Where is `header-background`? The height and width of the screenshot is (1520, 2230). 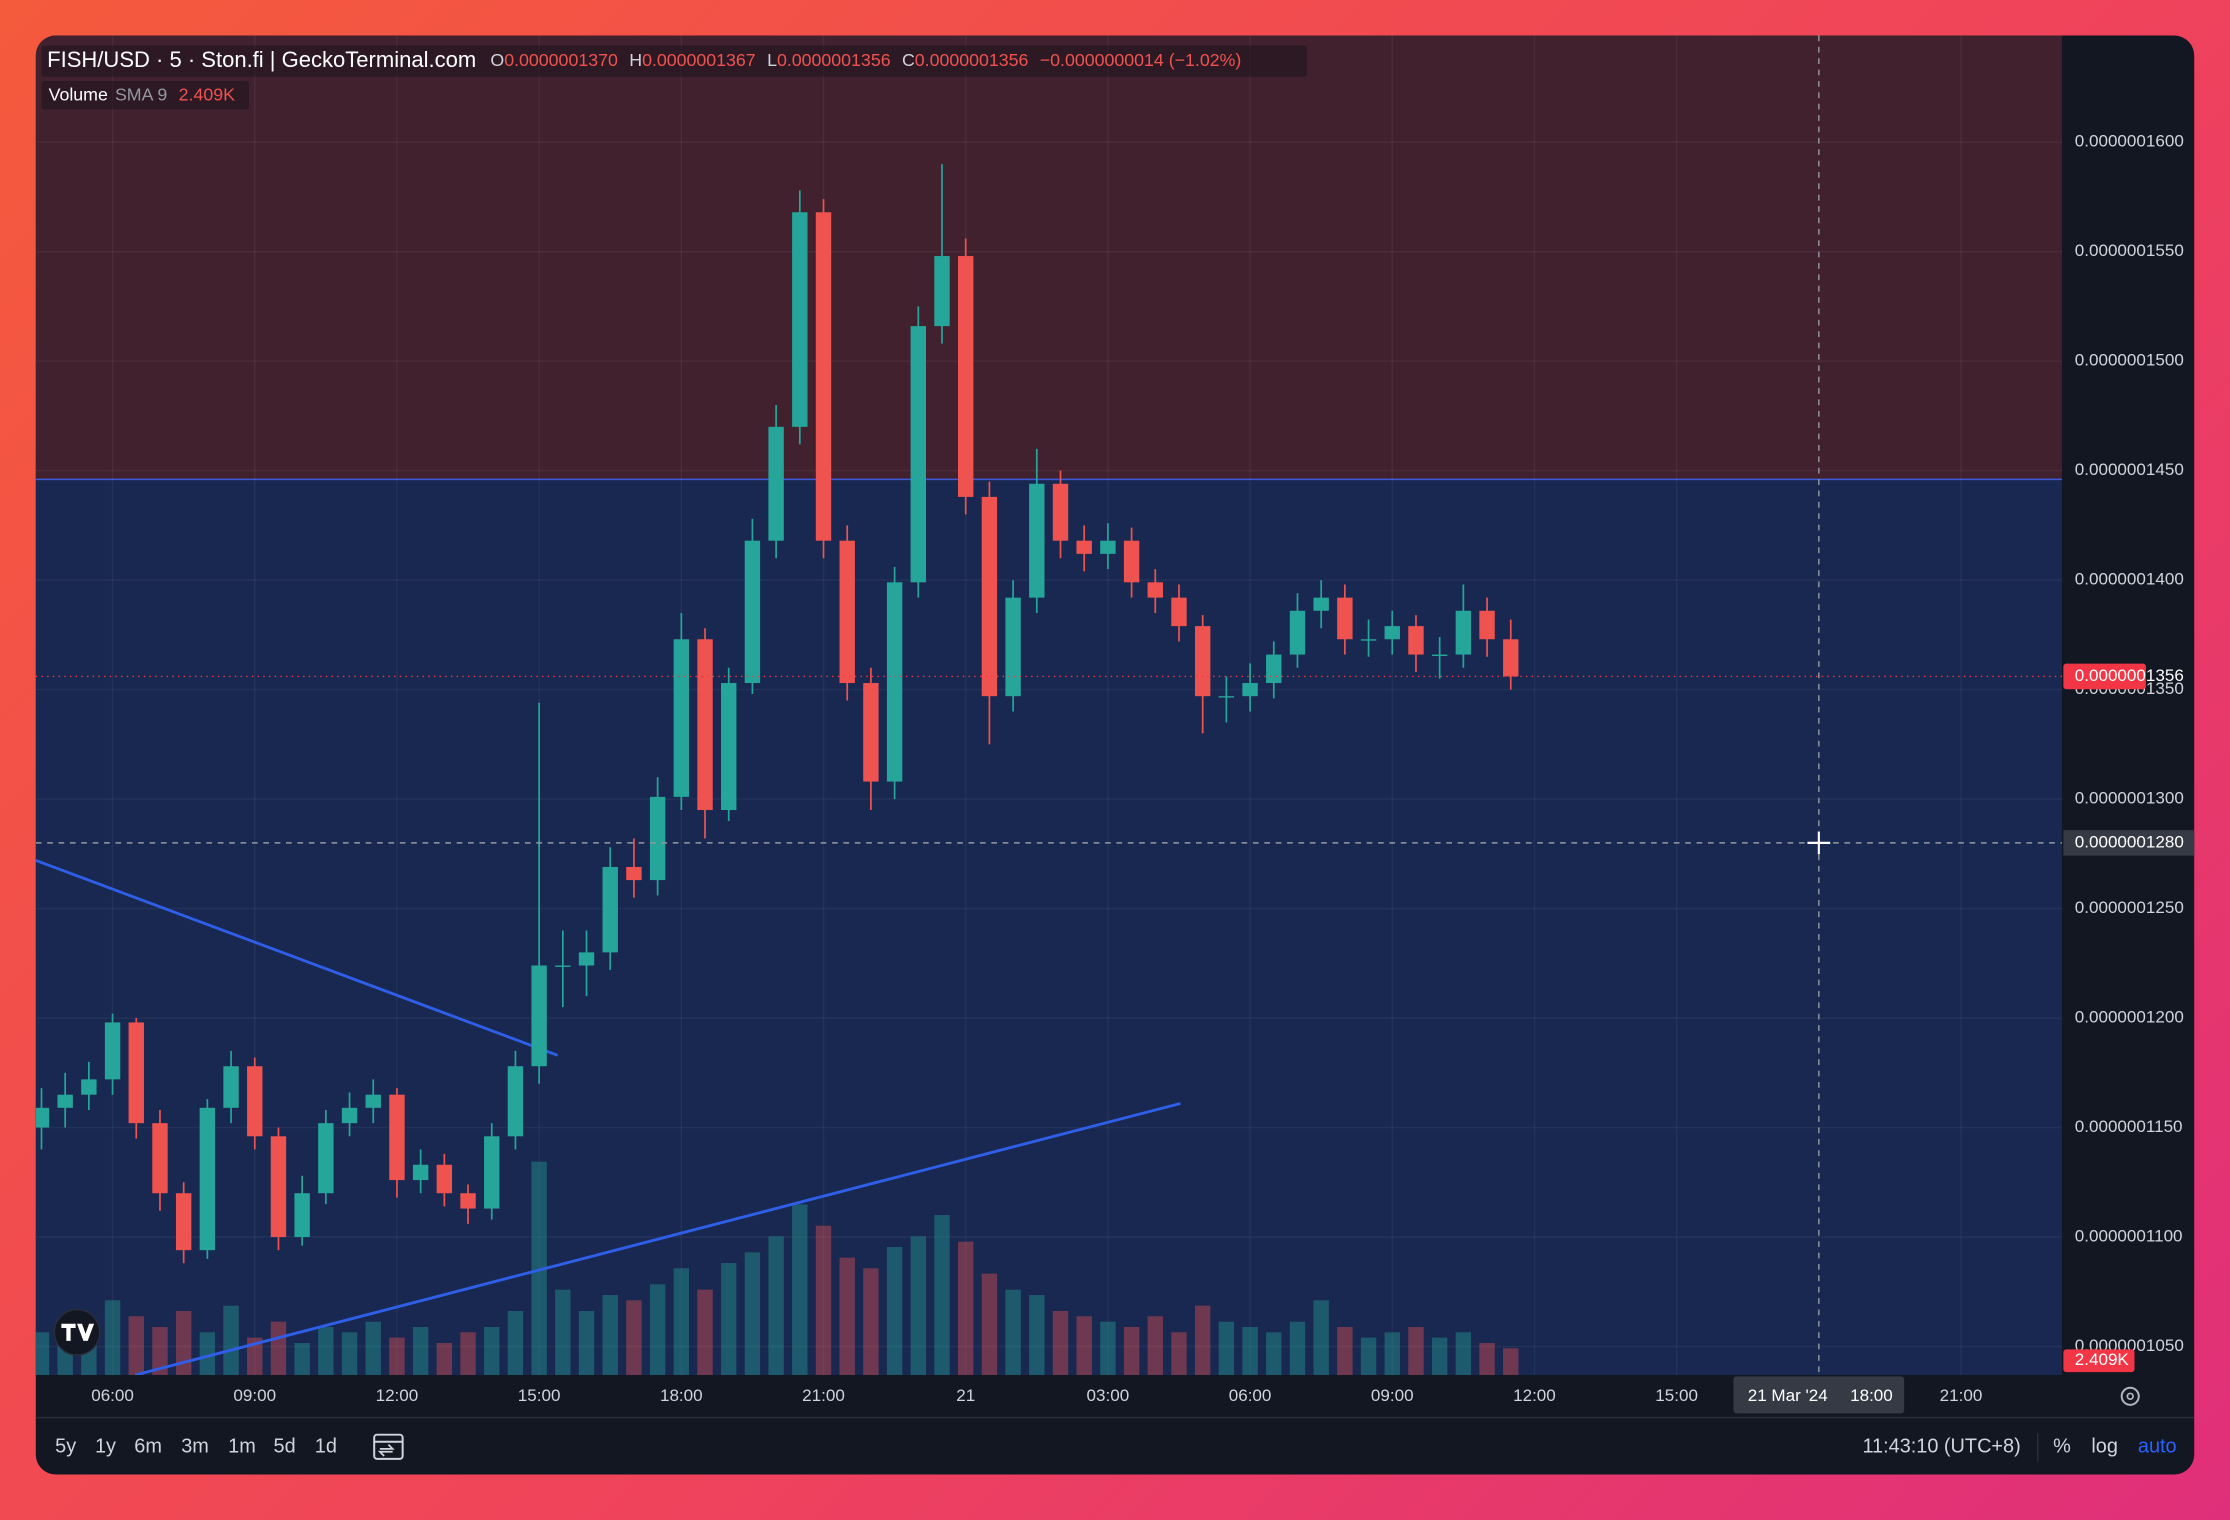
header-background is located at coordinates (674, 61).